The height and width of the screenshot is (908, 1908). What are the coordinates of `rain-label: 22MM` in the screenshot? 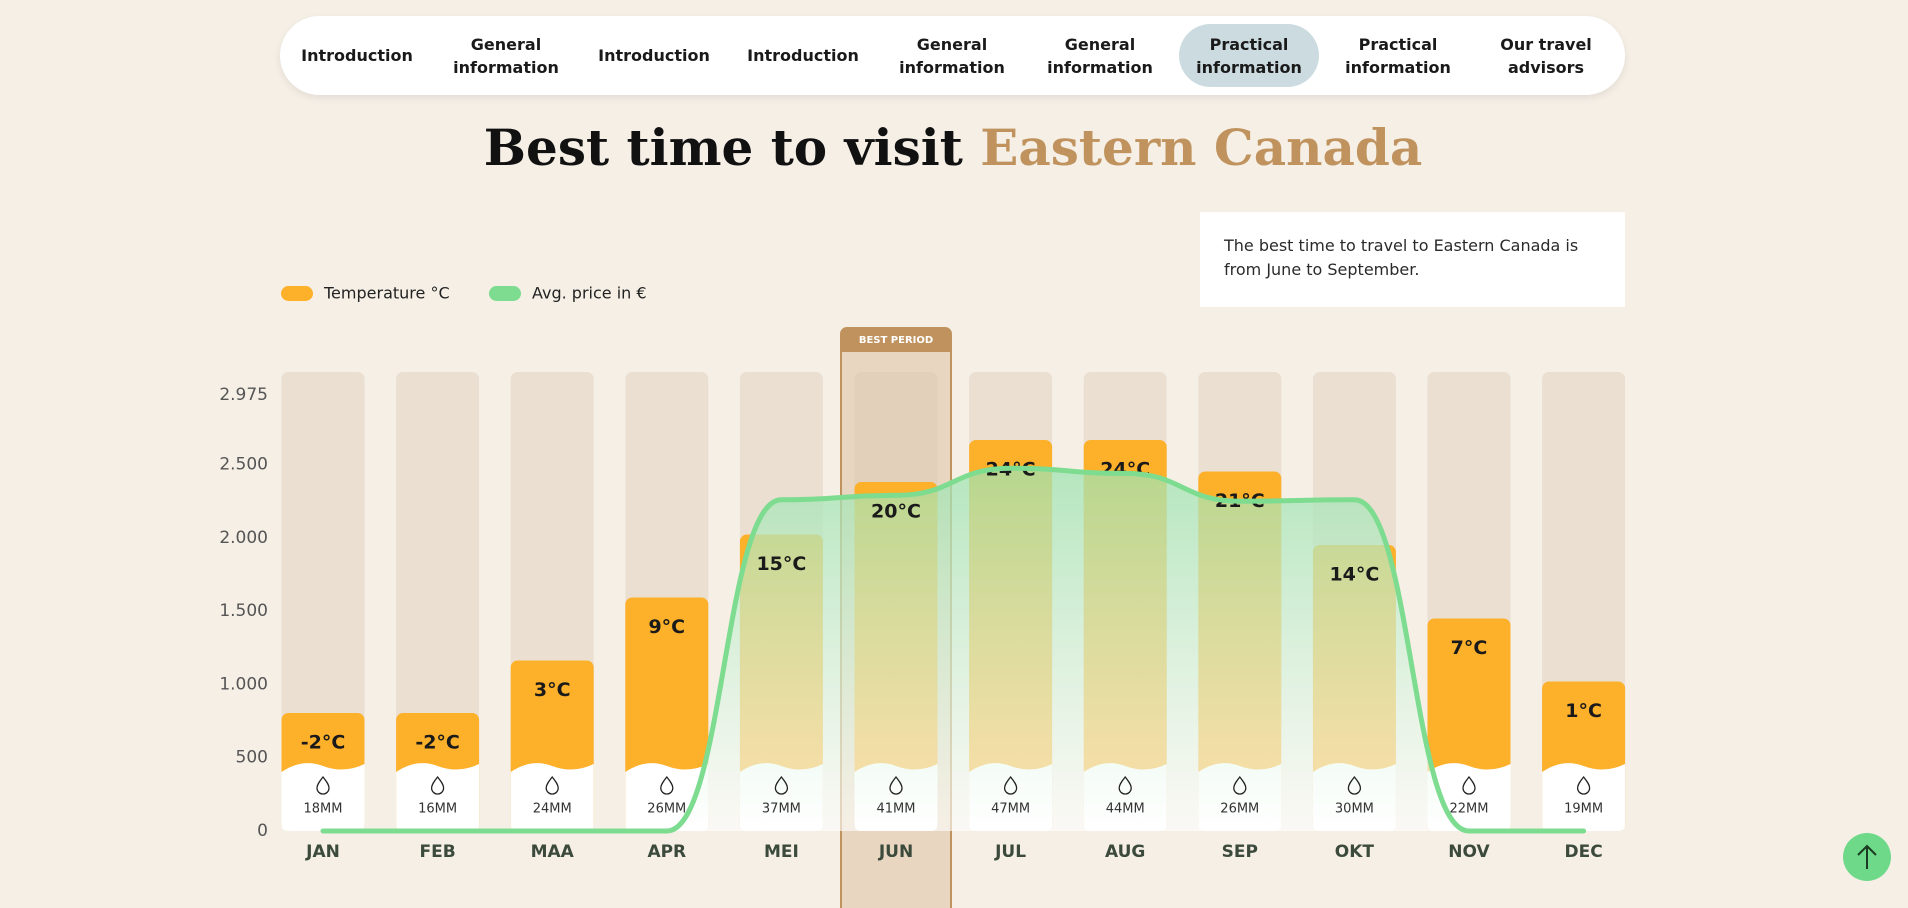 It's located at (1469, 809).